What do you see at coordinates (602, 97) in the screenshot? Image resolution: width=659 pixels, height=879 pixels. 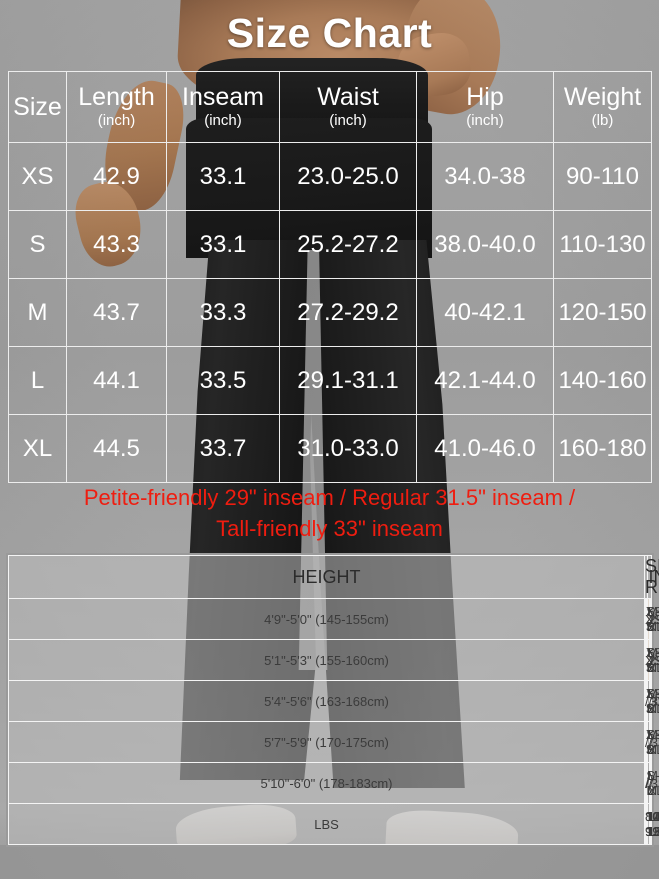 I see `header-weight-label: Weight` at bounding box center [602, 97].